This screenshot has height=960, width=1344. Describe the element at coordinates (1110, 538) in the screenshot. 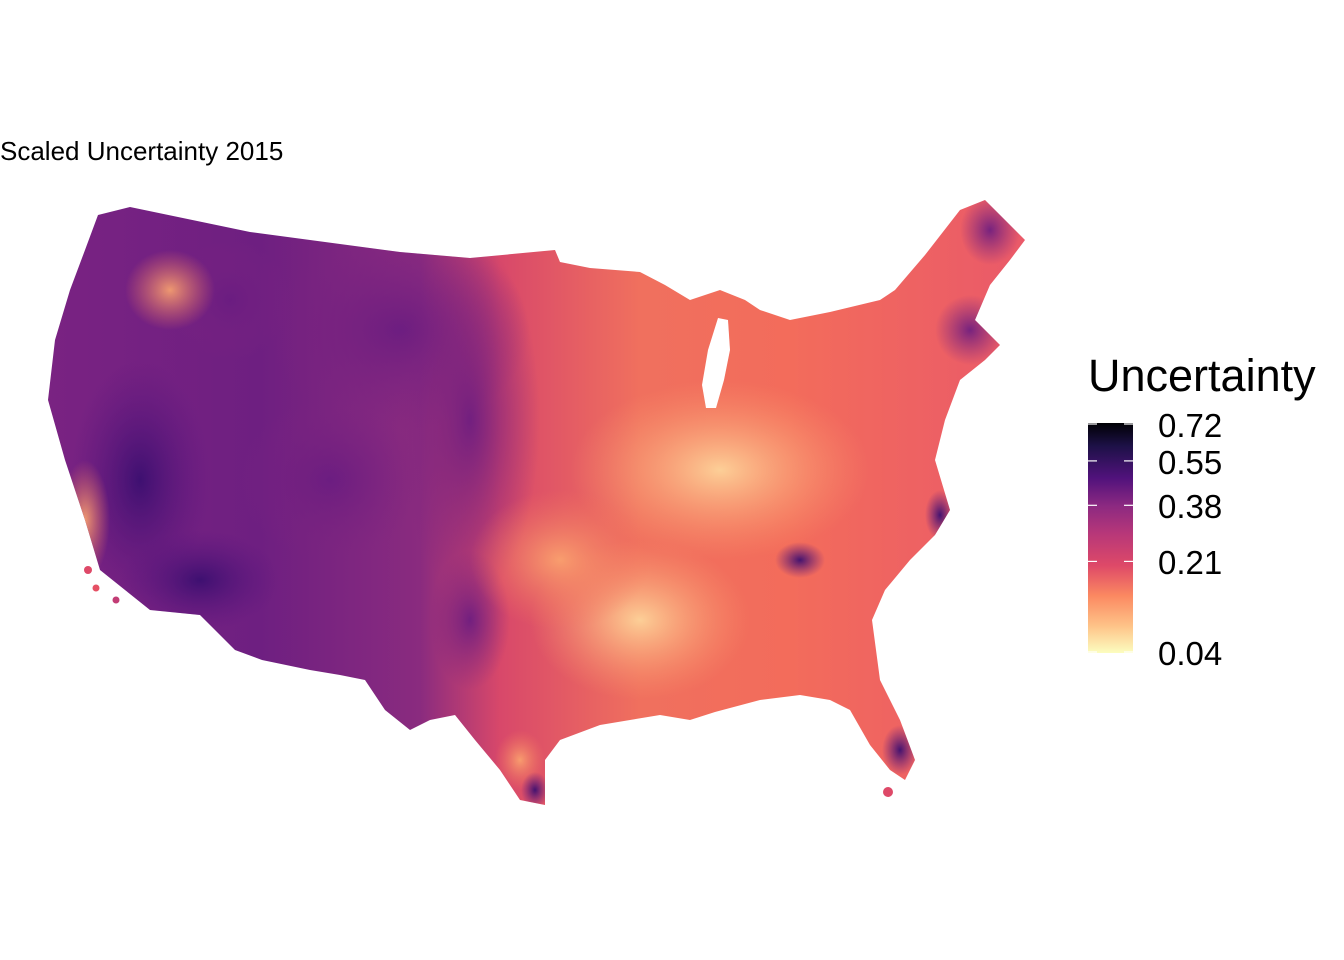

I see `legend-colorbar` at that location.